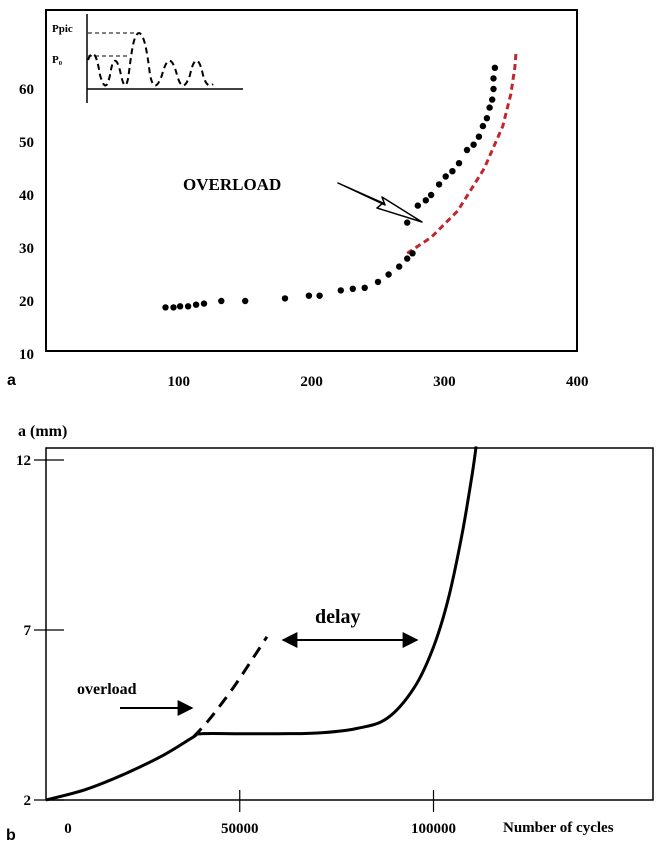 This screenshot has height=847, width=660. Describe the element at coordinates (232, 184) in the screenshot. I see `overload-annotation-label: OVERLOAD` at that location.